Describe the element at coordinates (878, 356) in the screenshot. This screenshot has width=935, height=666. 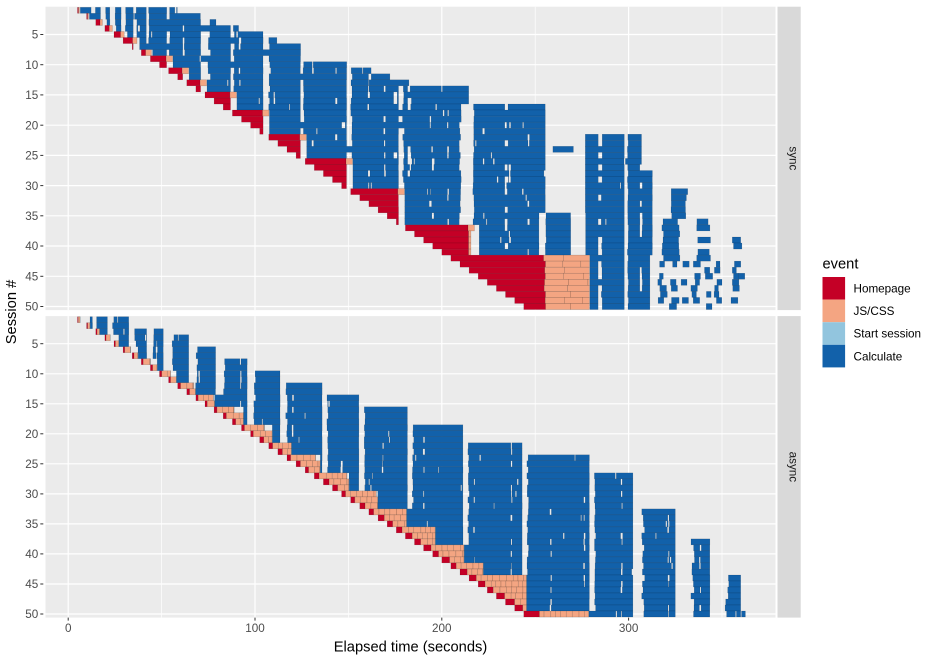
I see `svg-text: Calculate` at that location.